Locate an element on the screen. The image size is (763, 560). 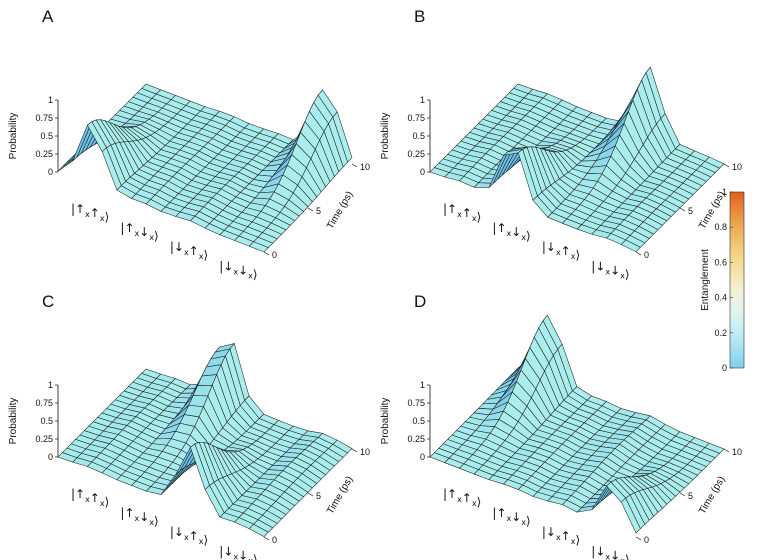
colorbar-label: Entanglement is located at coordinates (705, 280).